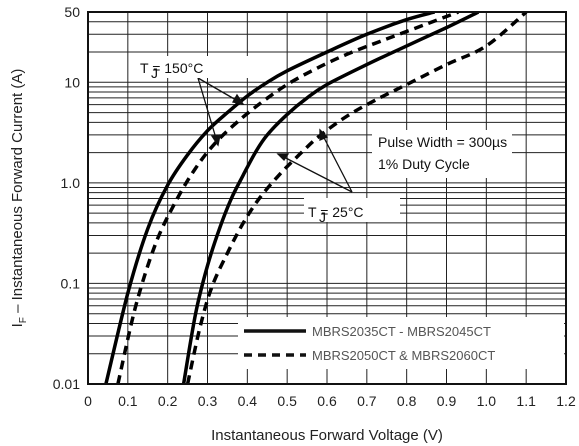  I want to click on x-tick-label: 0.5, so click(287, 401).